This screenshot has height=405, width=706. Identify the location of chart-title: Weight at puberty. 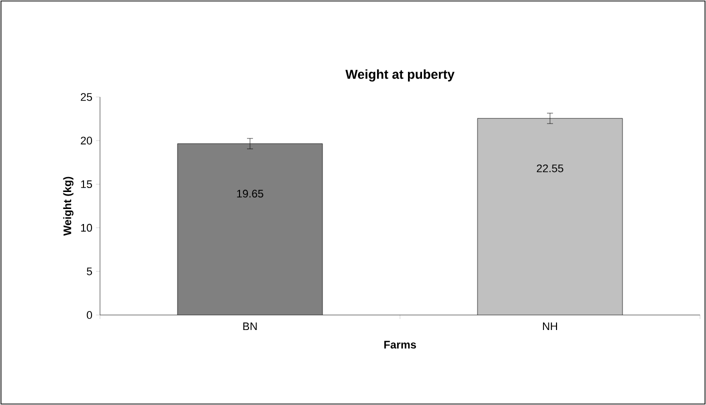
(400, 75).